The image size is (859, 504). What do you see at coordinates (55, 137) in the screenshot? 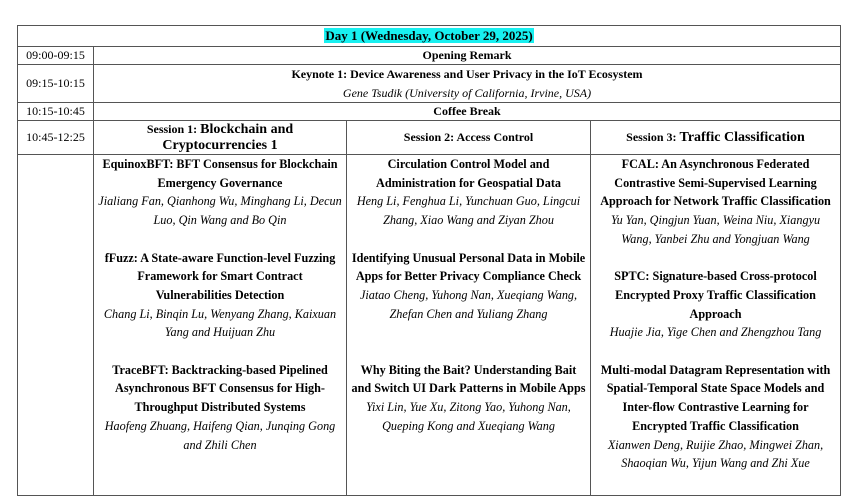
I see `time-cell: 10:45-12:25` at bounding box center [55, 137].